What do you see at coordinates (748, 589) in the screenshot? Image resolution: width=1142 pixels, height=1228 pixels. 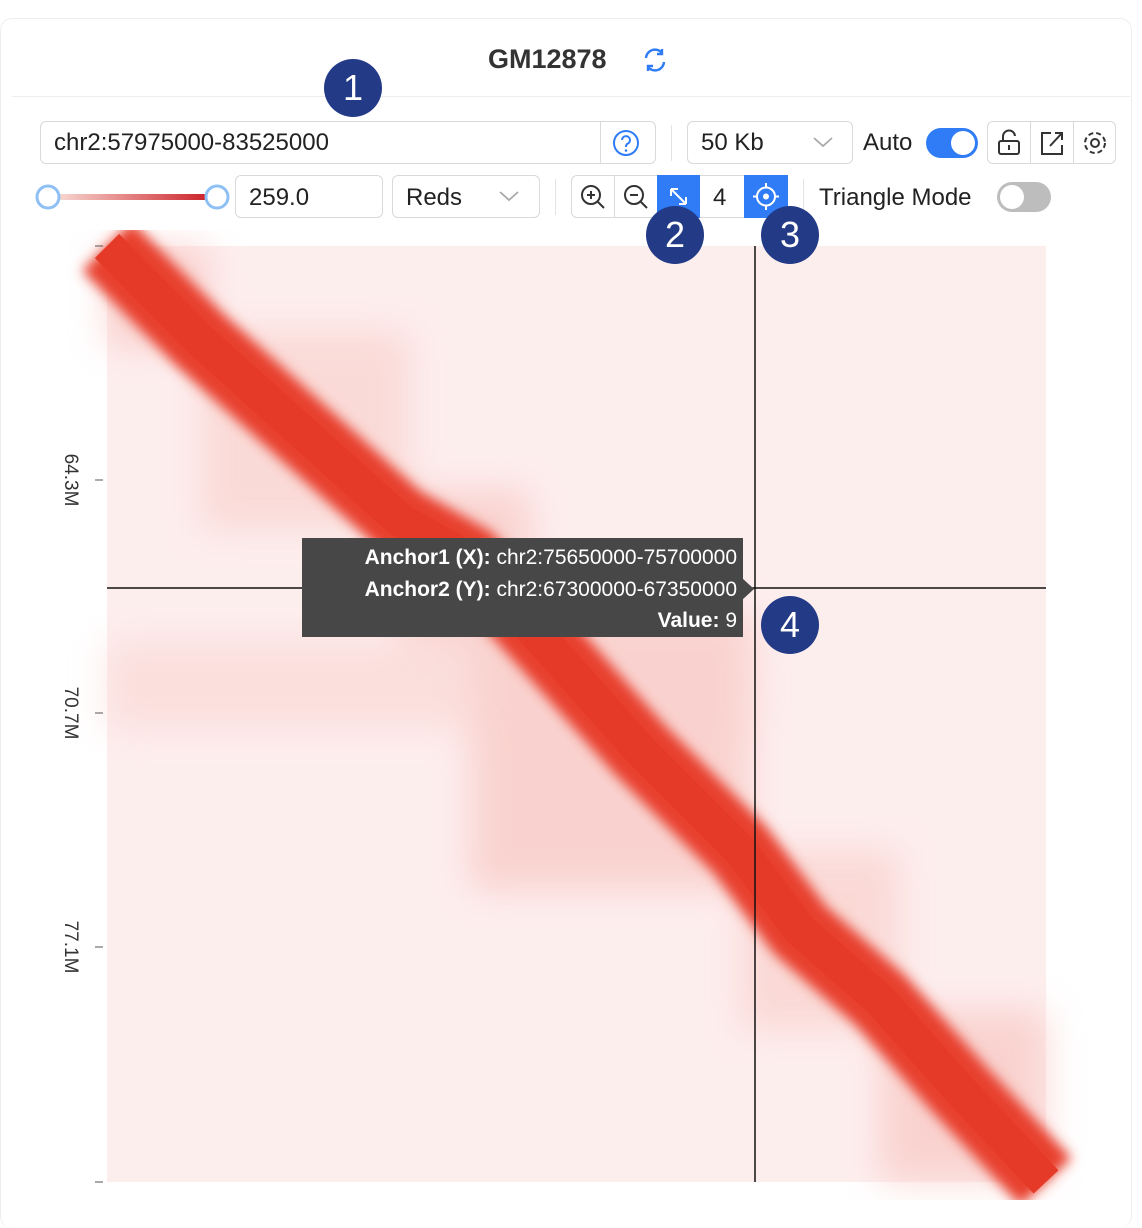 I see `tooltip-pointer` at bounding box center [748, 589].